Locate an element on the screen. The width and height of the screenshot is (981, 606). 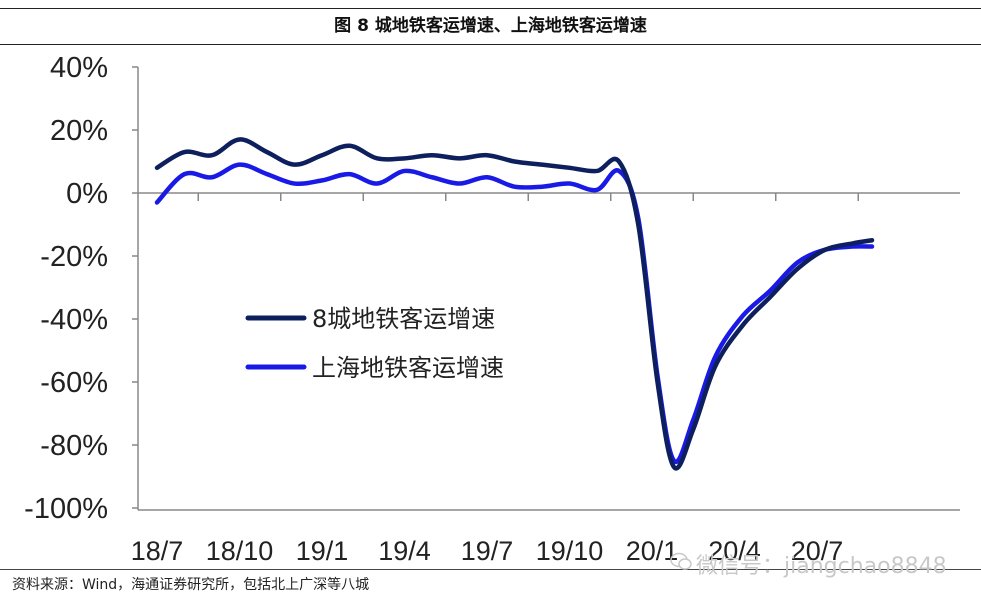
x-tick-label: 19/7 is located at coordinates (487, 551).